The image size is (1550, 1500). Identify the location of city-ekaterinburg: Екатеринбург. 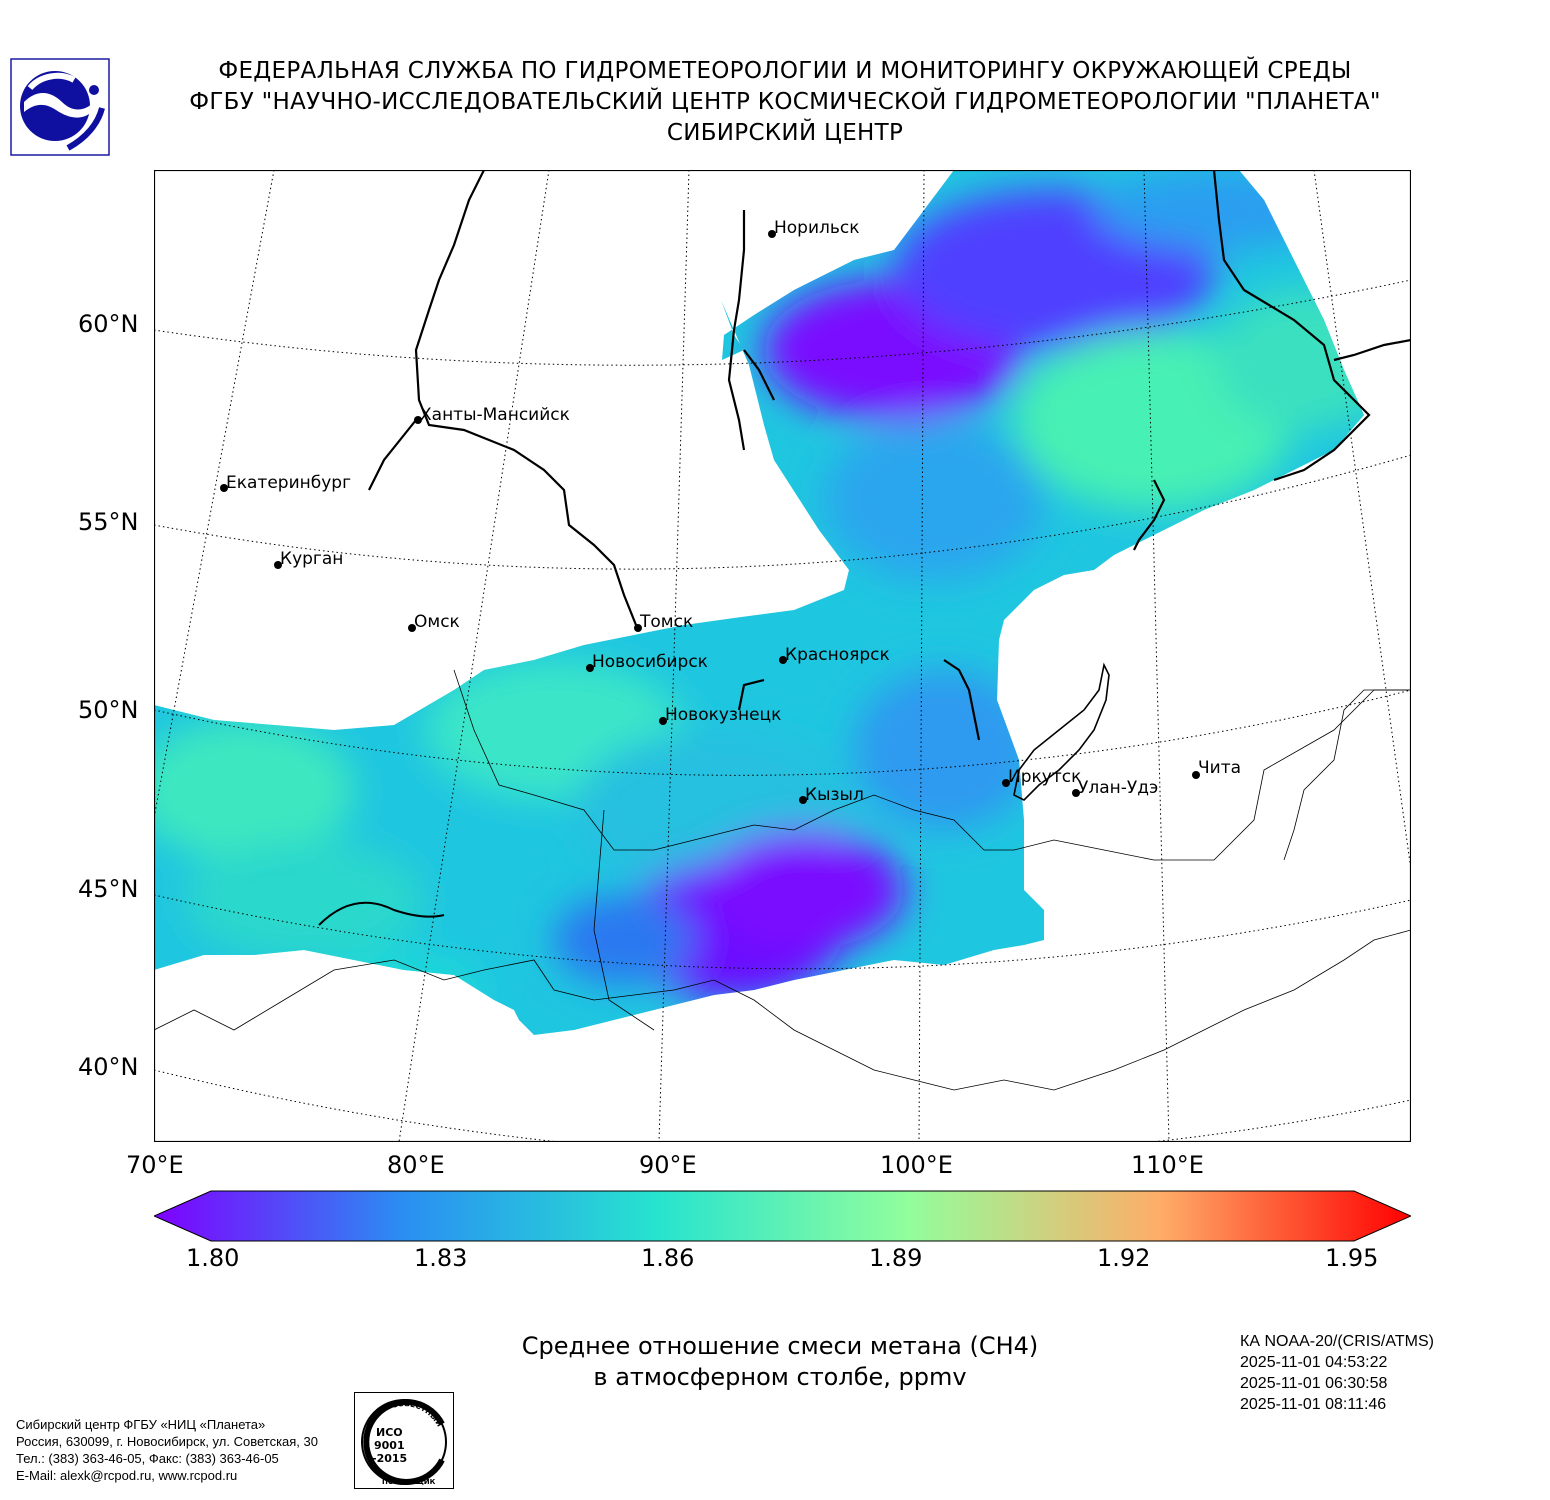
(285, 483).